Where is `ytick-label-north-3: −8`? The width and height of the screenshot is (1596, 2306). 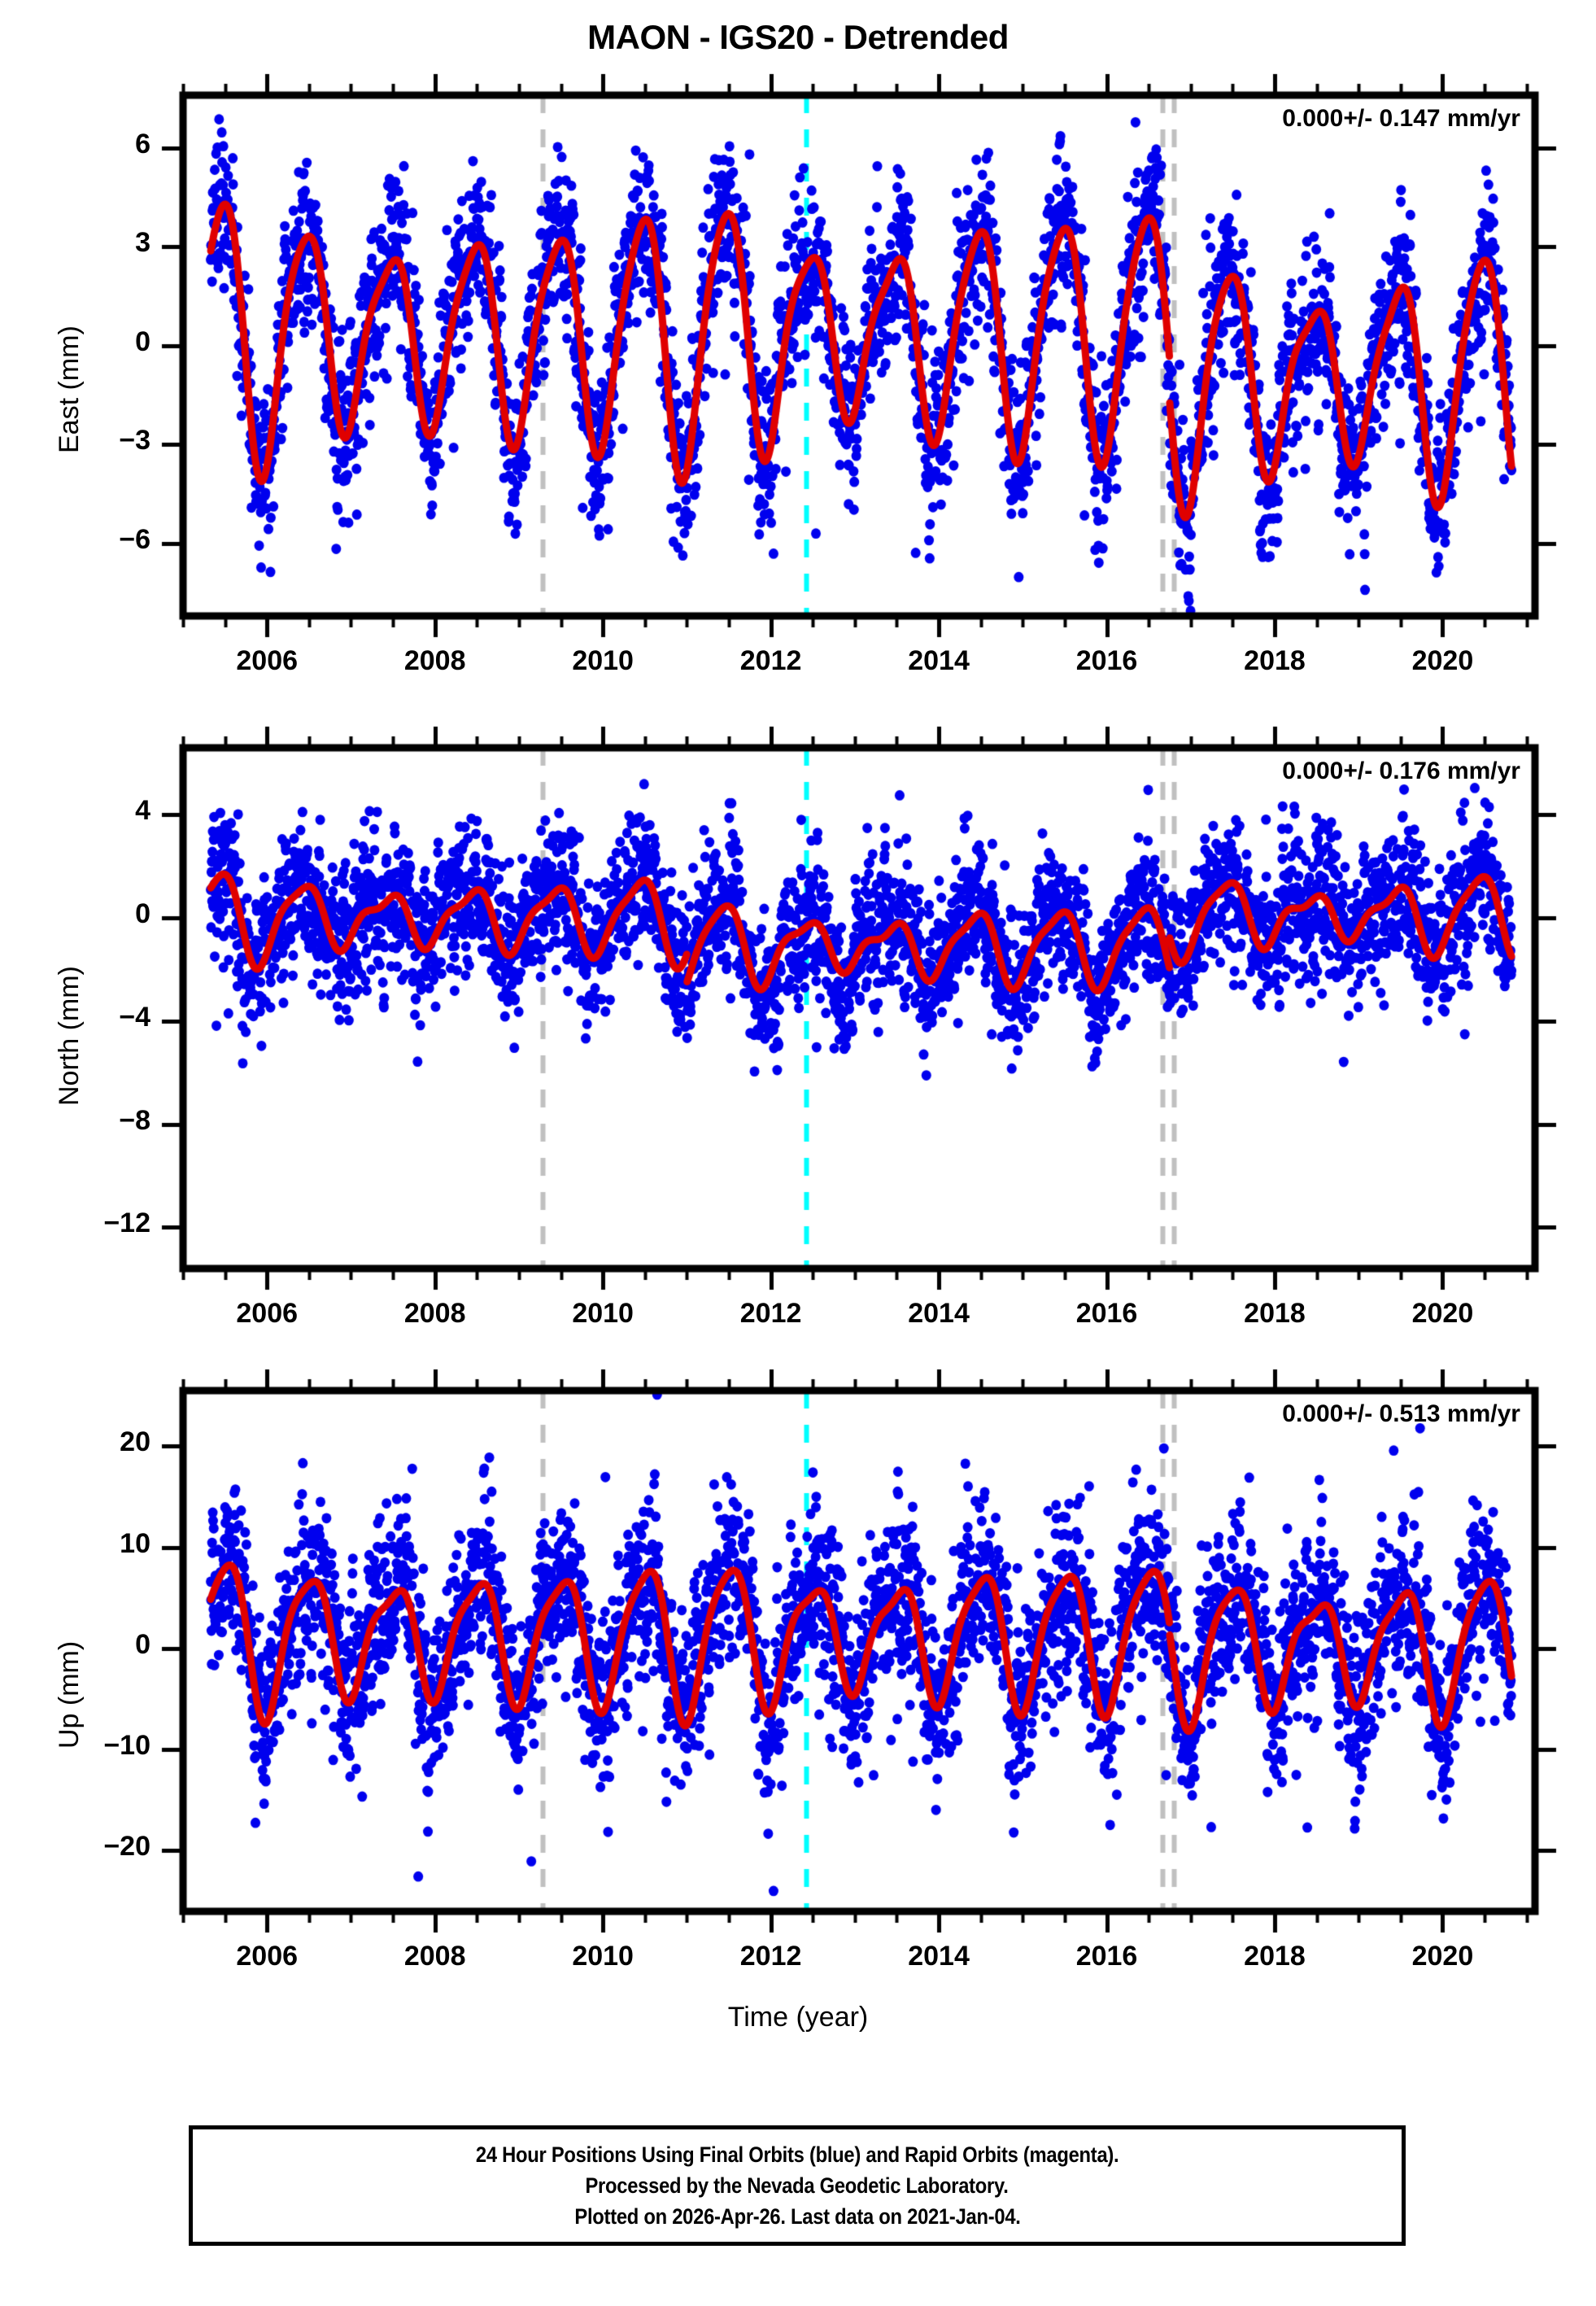
ytick-label-north-3: −8 is located at coordinates (134, 1120).